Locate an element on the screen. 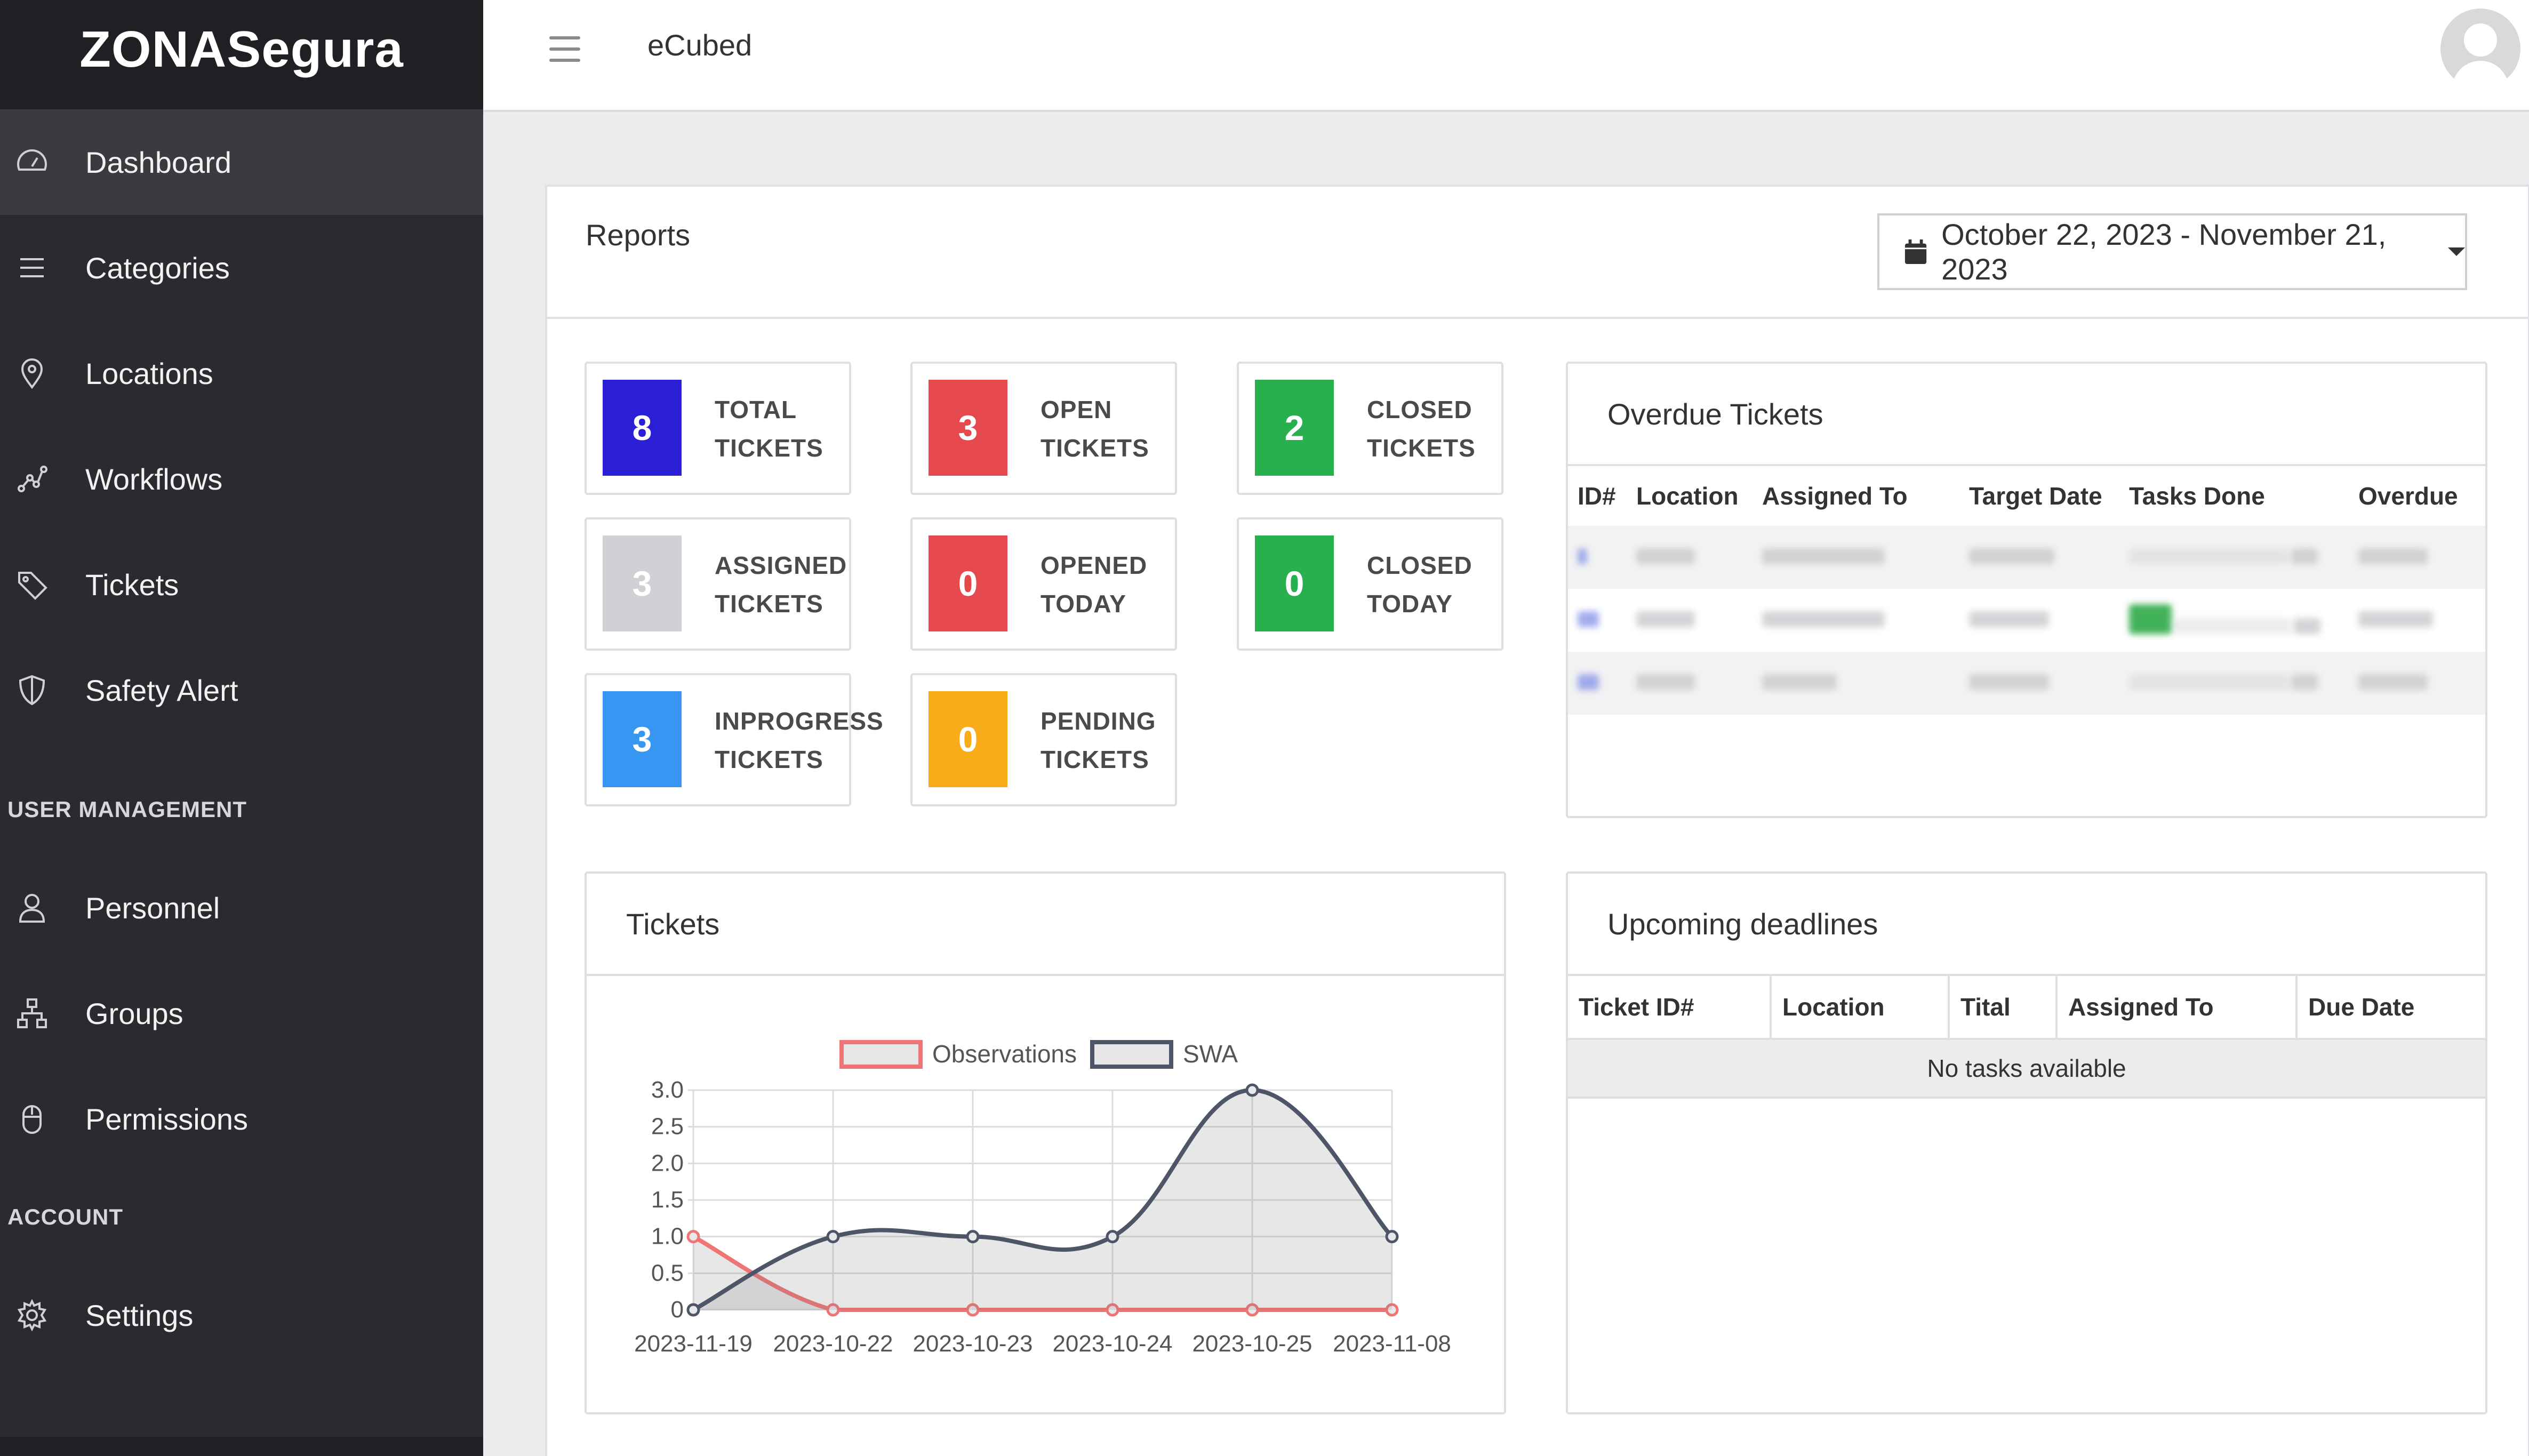 The height and width of the screenshot is (1456, 2529). account-heading: ACCOUNT is located at coordinates (65, 1216).